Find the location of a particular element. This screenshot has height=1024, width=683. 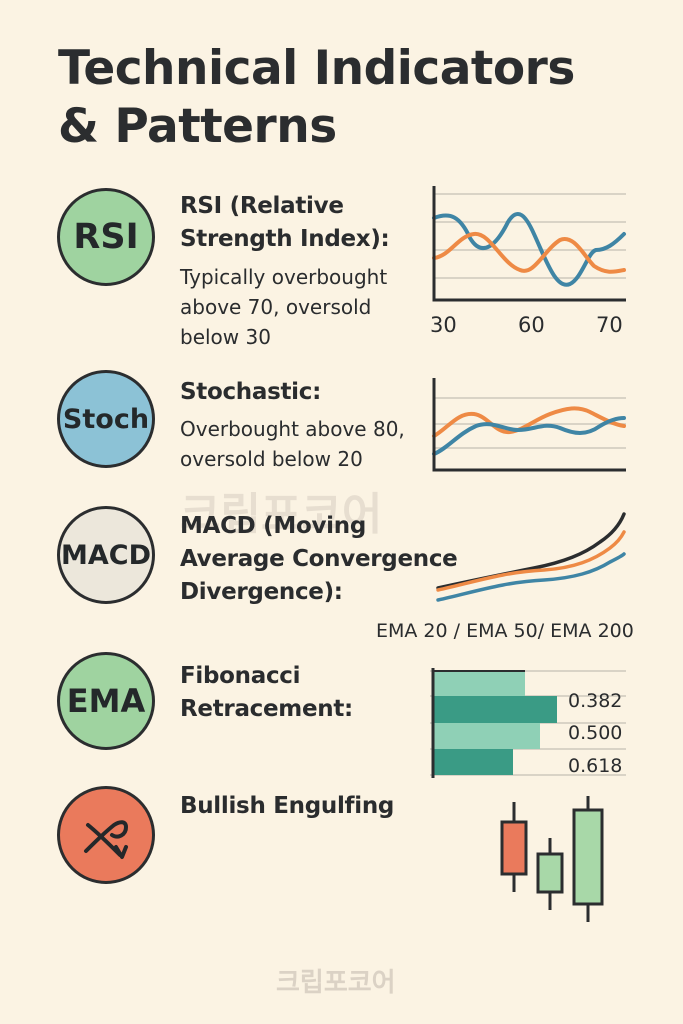

watermark-center: 크립포코어 is located at coordinates (281, 514).